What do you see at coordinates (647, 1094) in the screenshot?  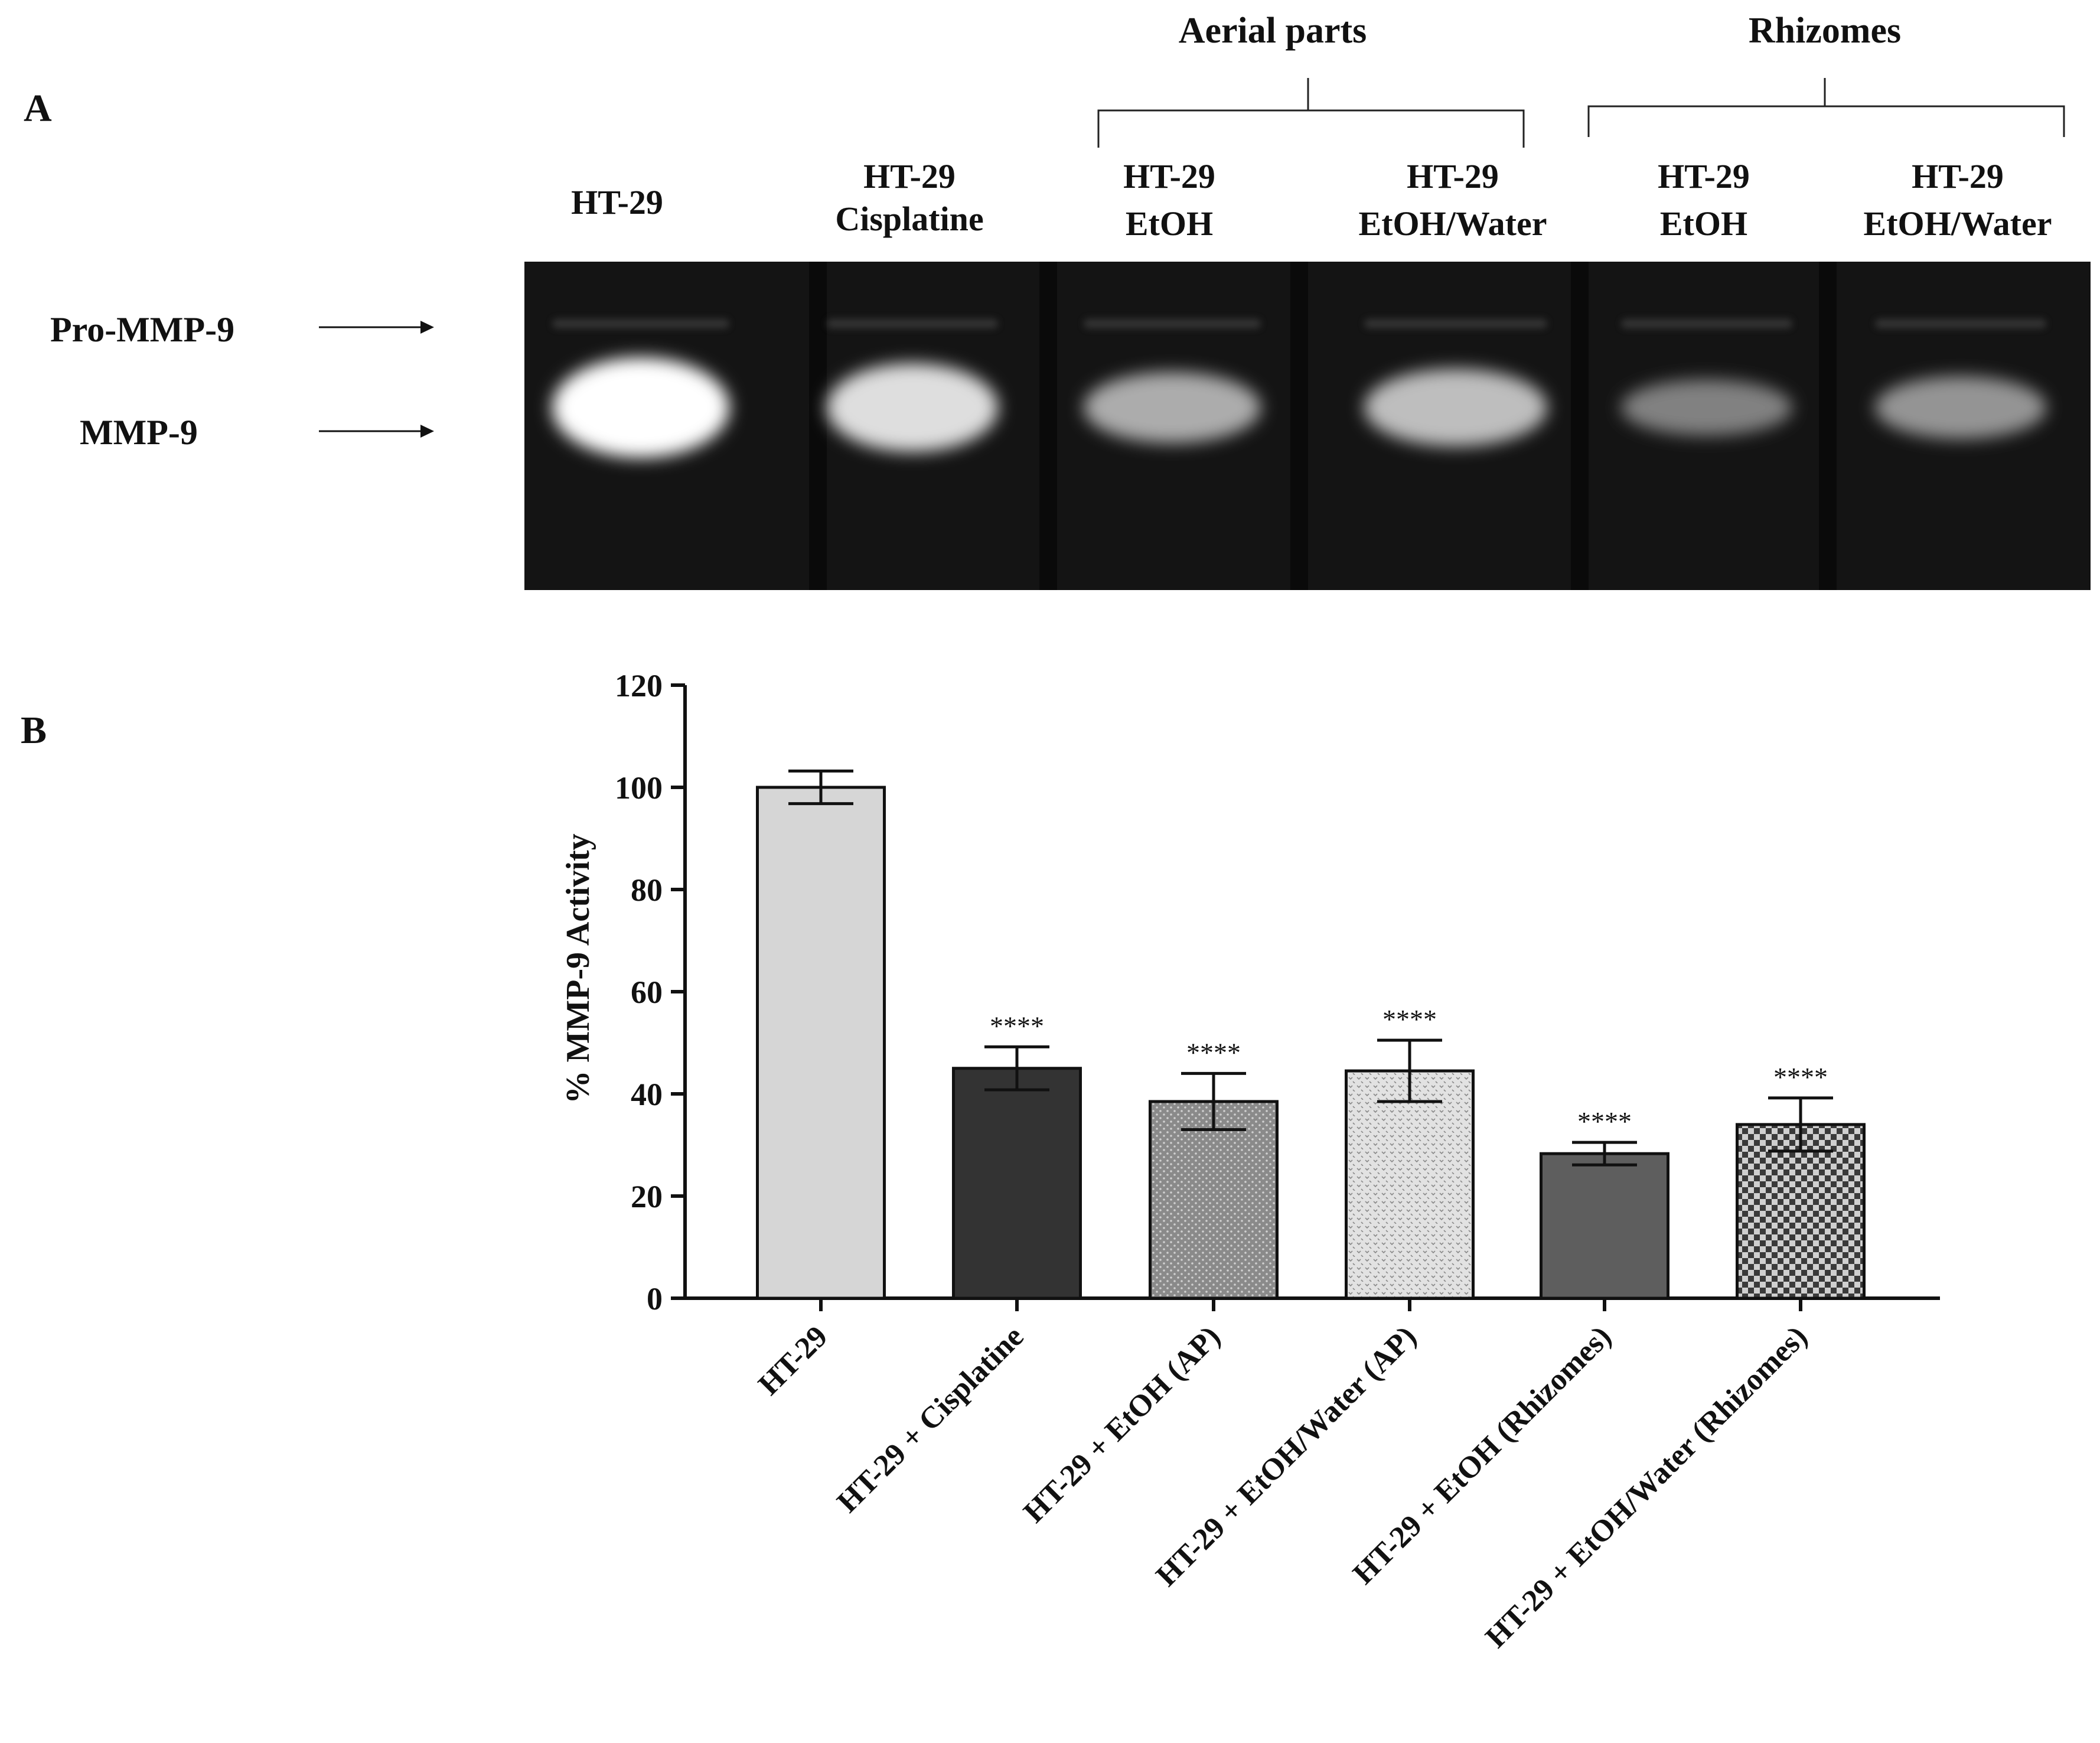 I see `y-tick-label: 40` at bounding box center [647, 1094].